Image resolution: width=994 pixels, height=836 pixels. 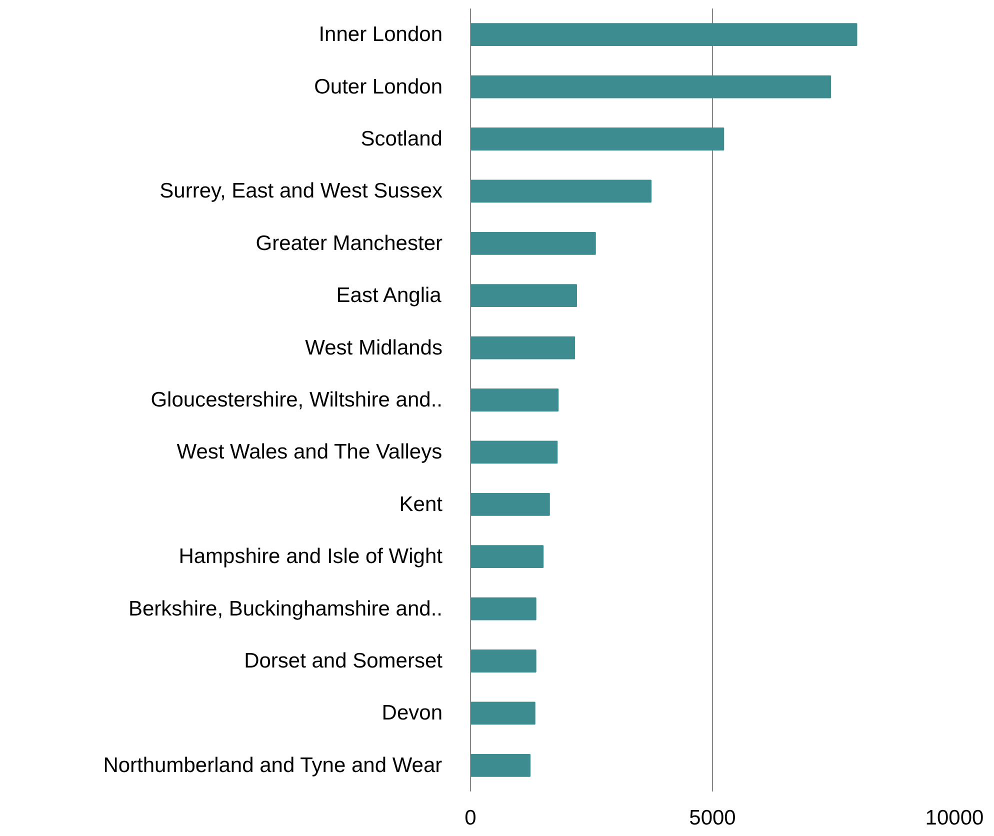 What do you see at coordinates (374, 348) in the screenshot?
I see `y-tick-label: West Midlands` at bounding box center [374, 348].